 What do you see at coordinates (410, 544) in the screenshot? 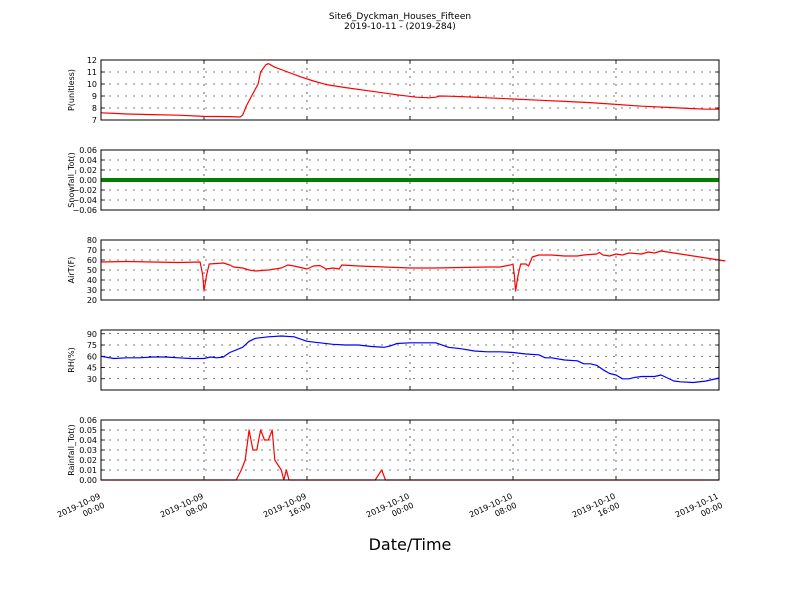
I see `x-axis-label: Date/Time` at bounding box center [410, 544].